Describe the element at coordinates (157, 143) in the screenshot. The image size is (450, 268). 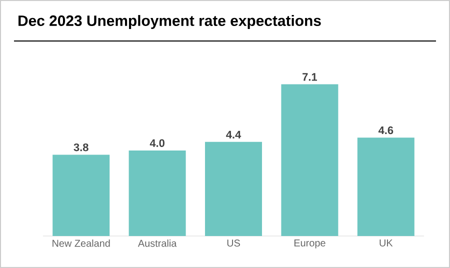
I see `data-label: 4.0` at that location.